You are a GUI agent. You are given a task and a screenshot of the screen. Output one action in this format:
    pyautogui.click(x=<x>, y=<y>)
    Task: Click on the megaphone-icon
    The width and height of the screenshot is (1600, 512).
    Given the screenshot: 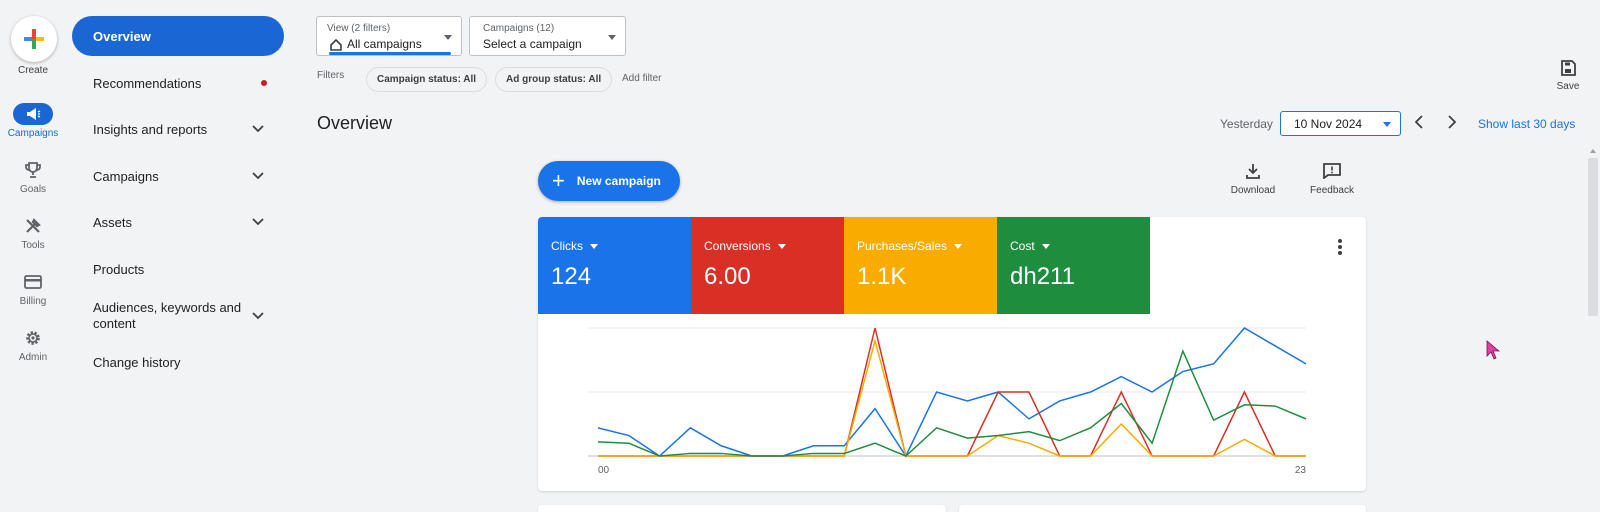 What is the action you would take?
    pyautogui.click(x=33, y=114)
    